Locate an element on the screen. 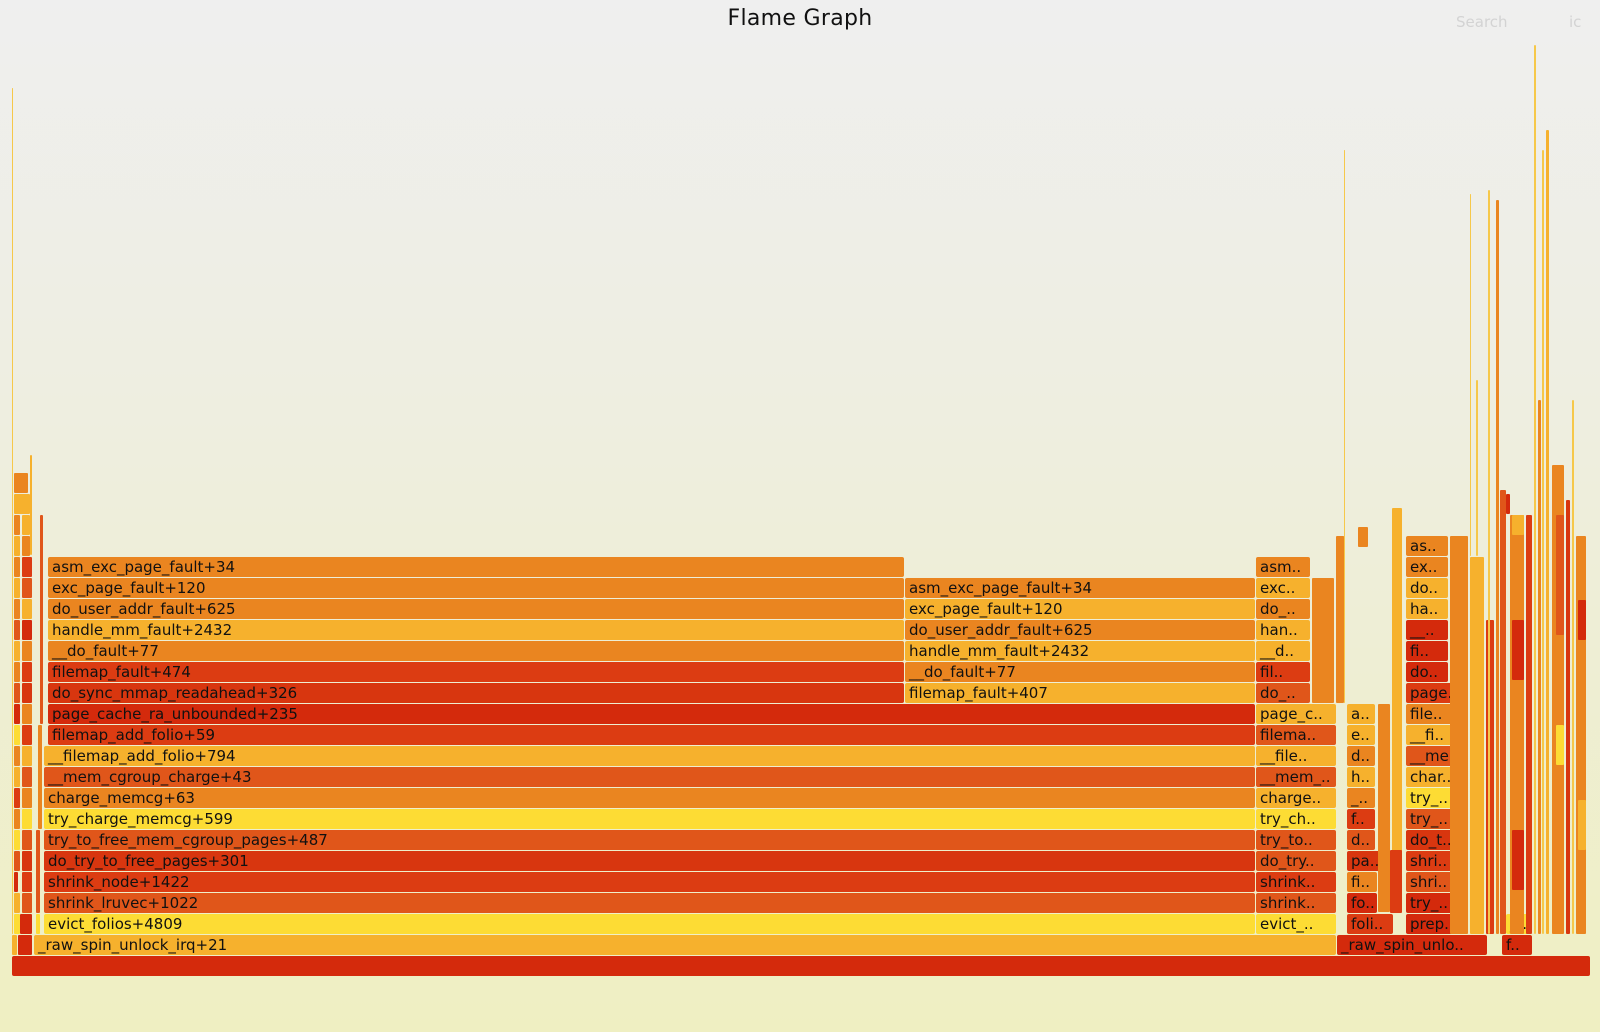 The height and width of the screenshot is (1032, 1600). frame: evict_folios+4809 is located at coordinates (649, 924).